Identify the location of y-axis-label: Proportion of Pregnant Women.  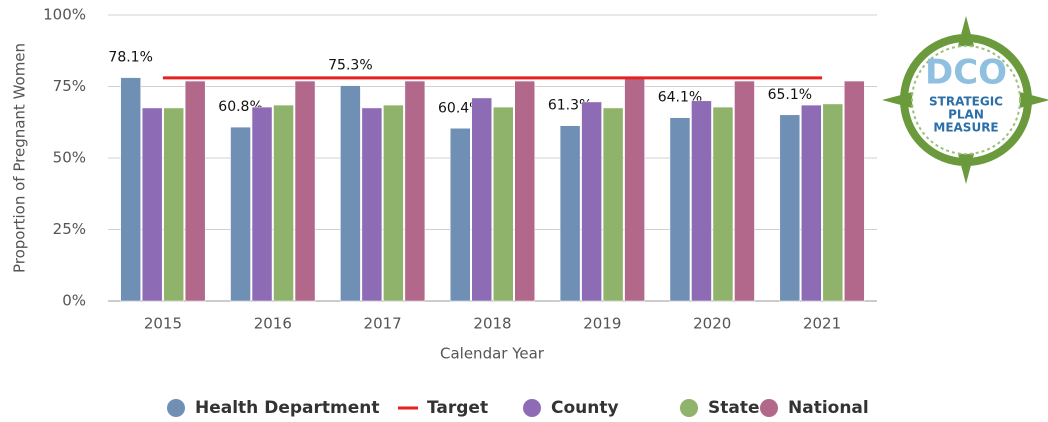
(20, 158).